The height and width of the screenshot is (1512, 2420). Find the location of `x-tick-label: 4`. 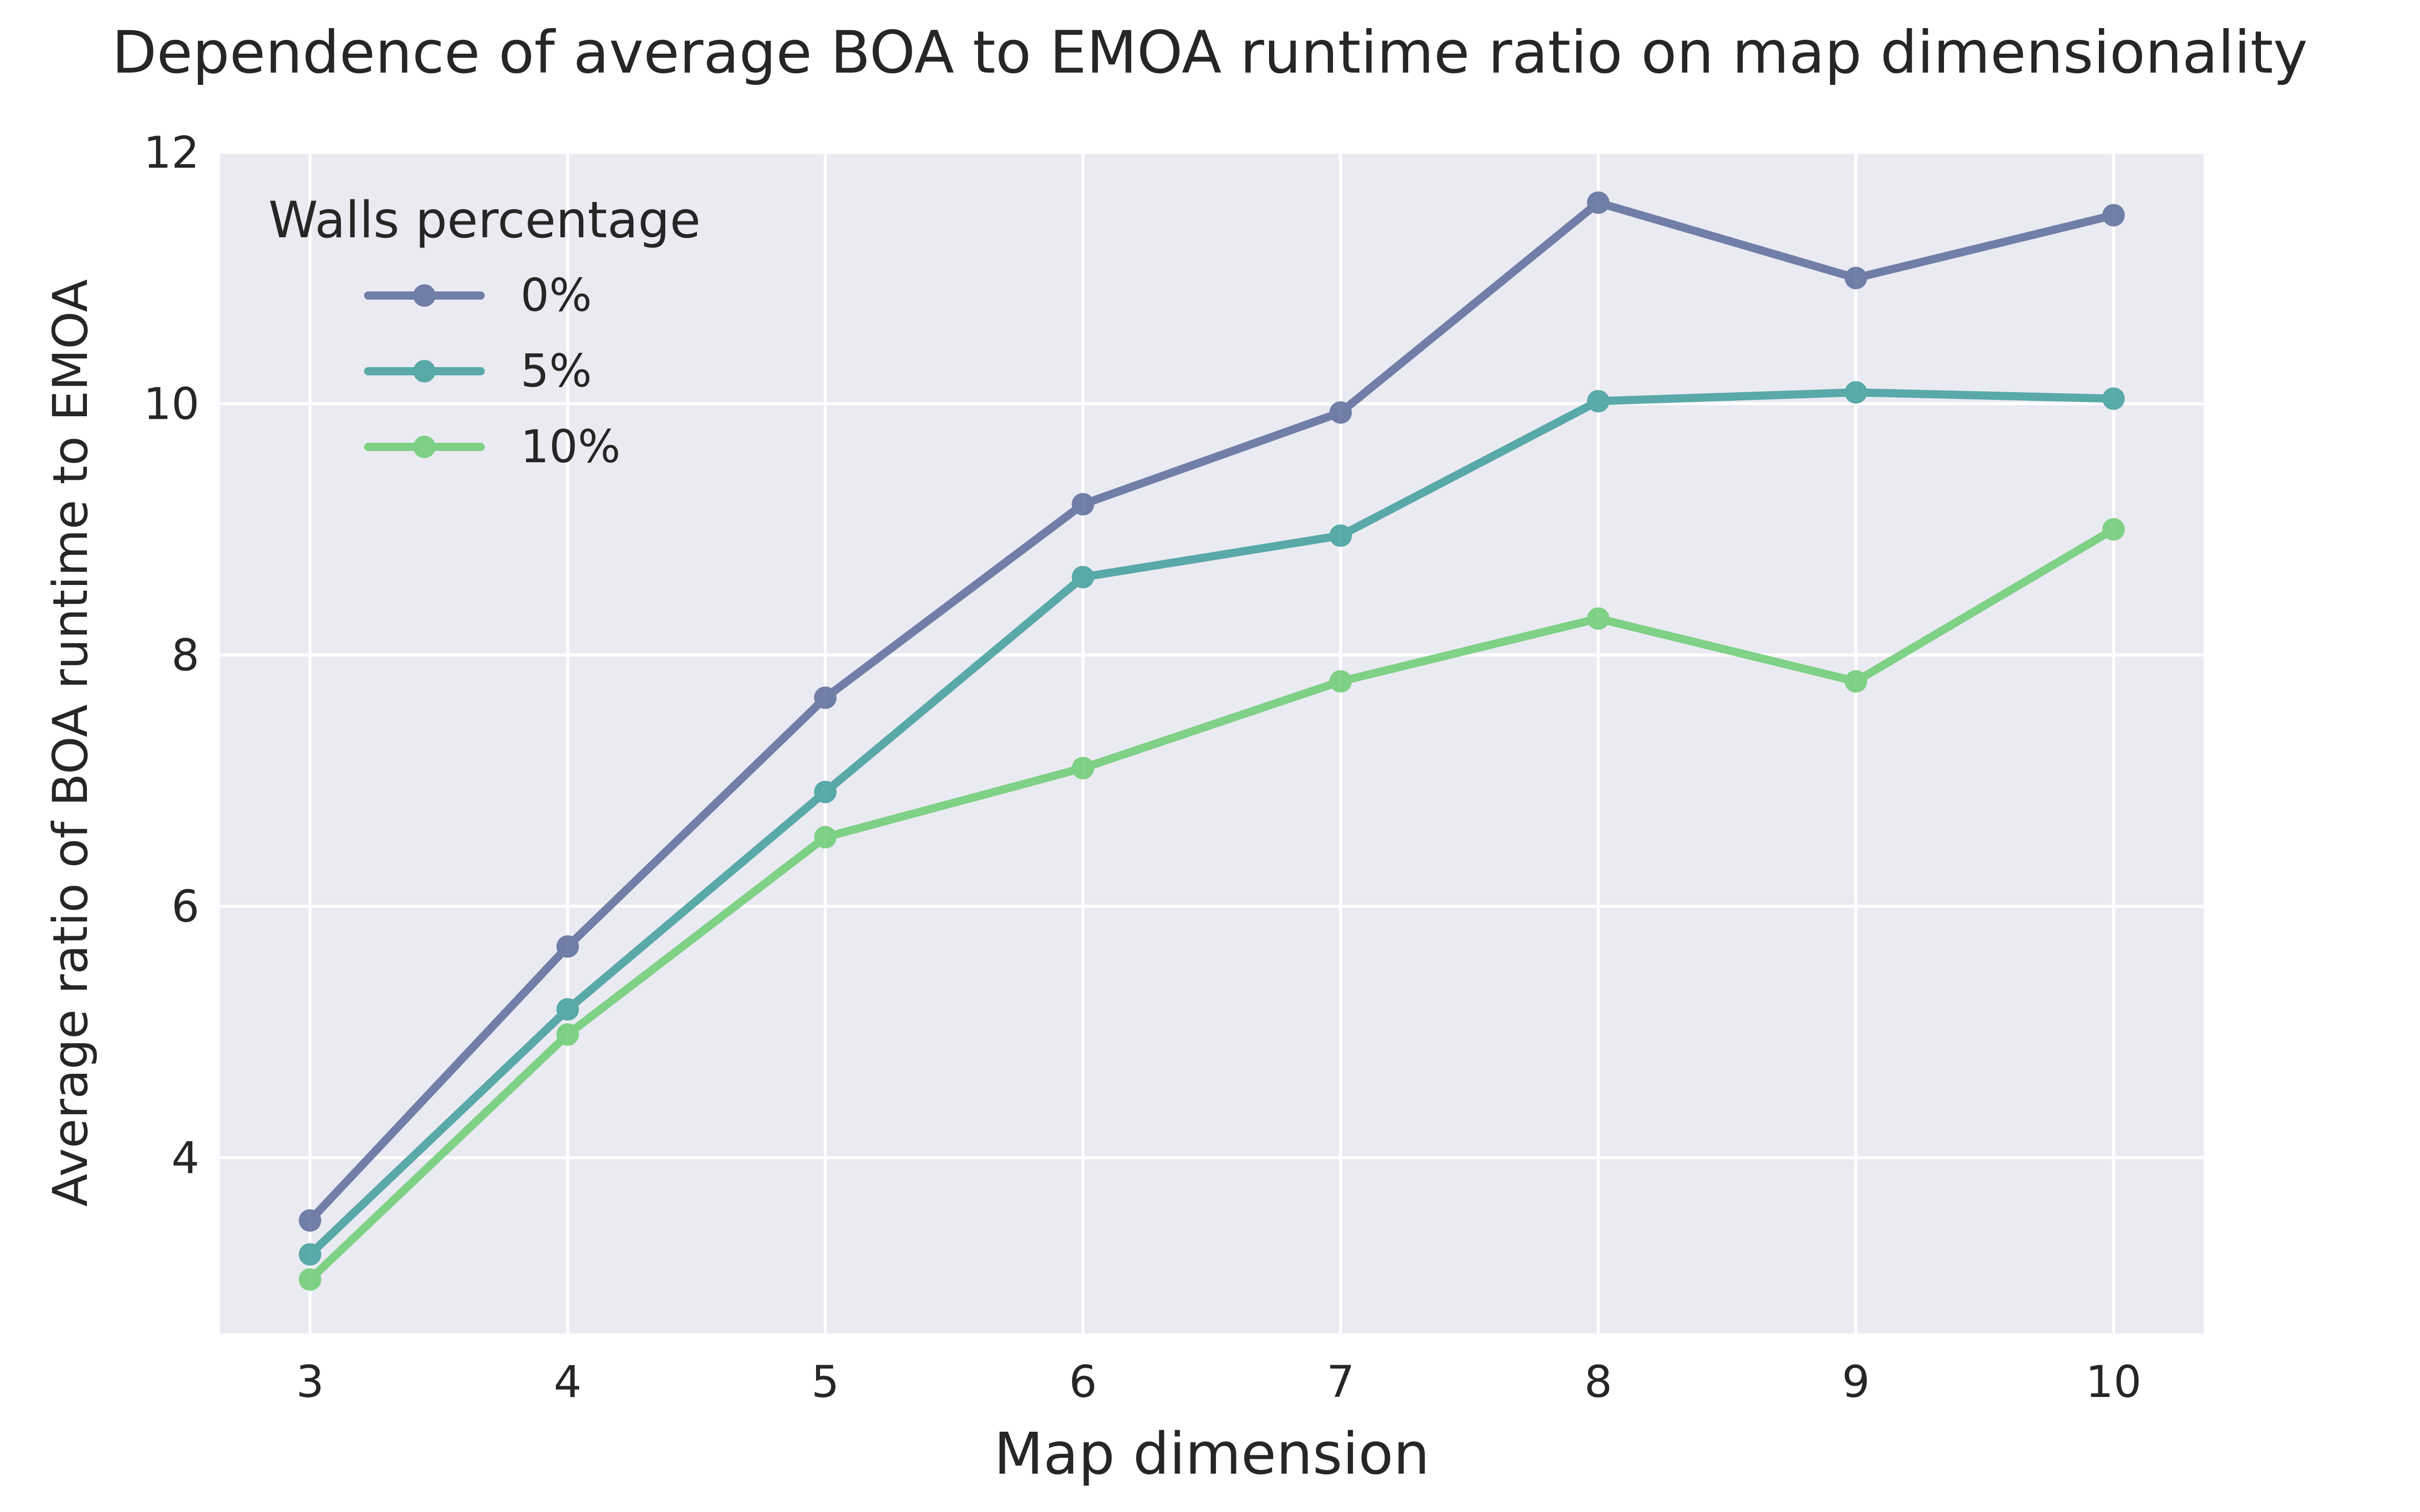

x-tick-label: 4 is located at coordinates (568, 1382).